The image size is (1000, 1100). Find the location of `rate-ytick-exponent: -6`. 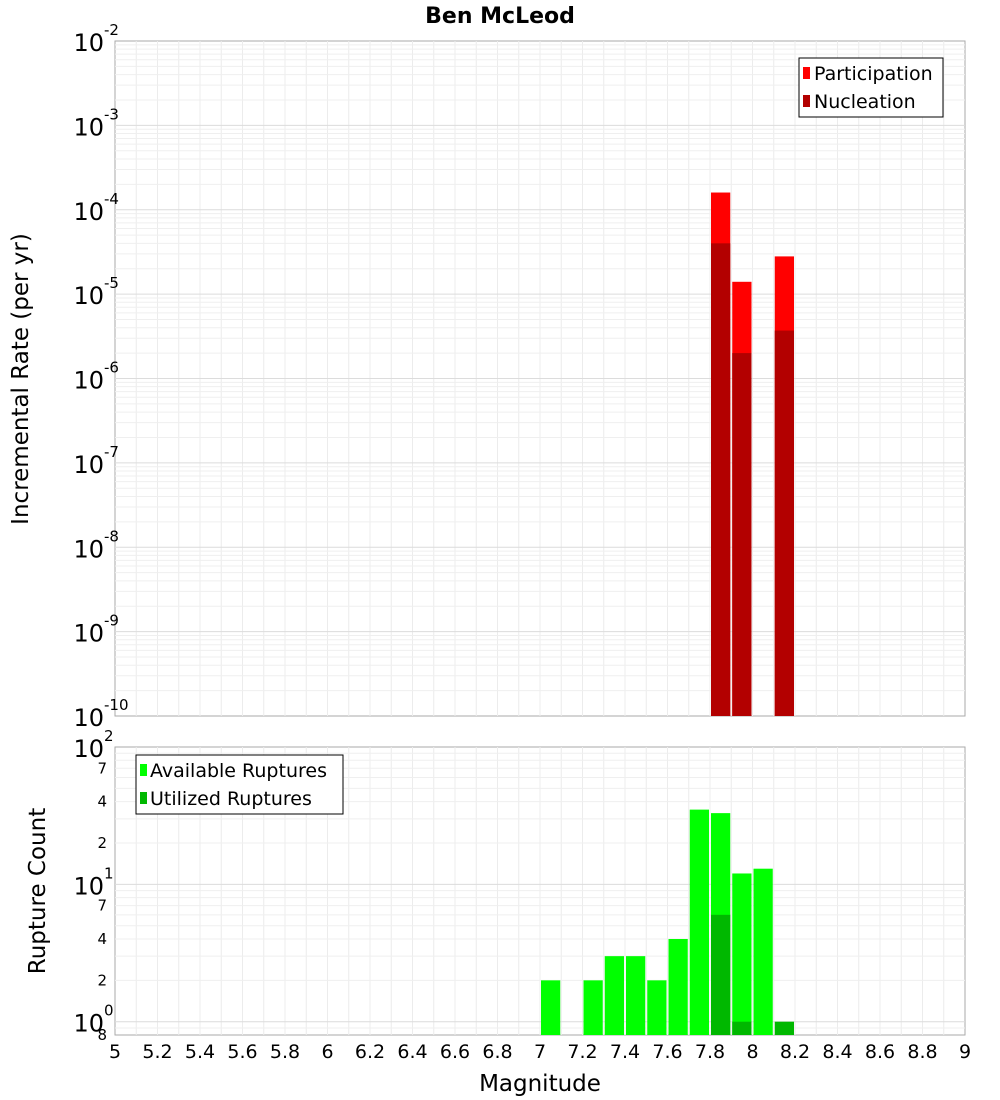

rate-ytick-exponent: -6 is located at coordinates (111, 368).